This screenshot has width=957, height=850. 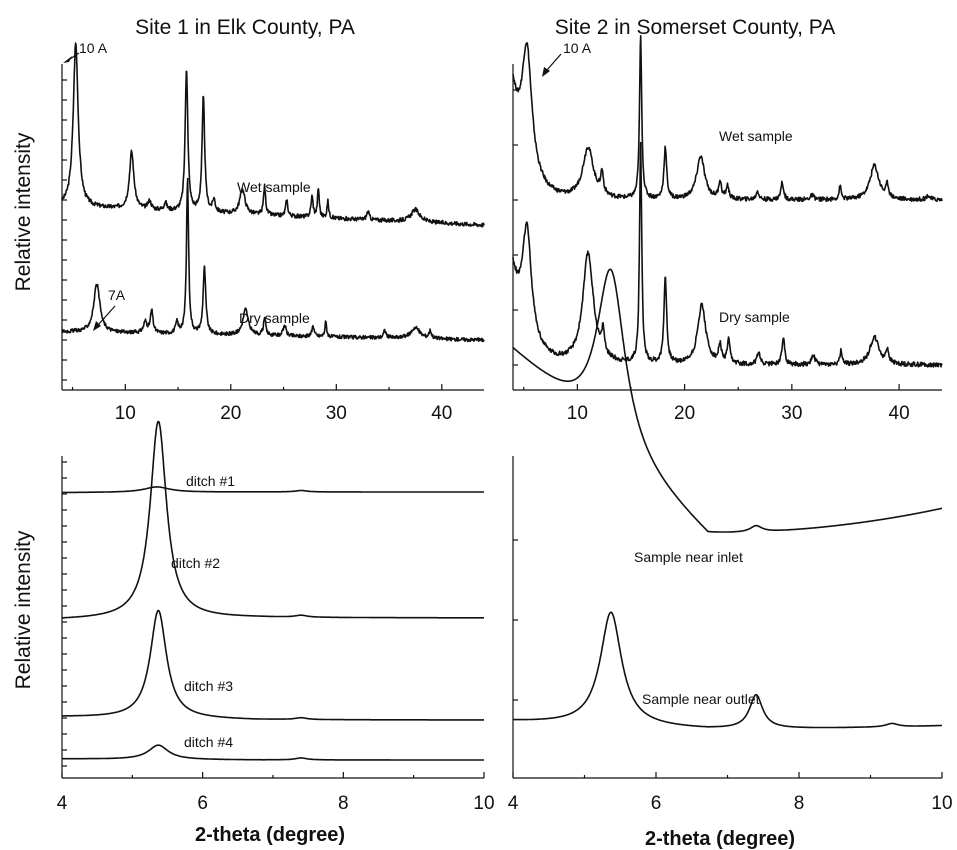 What do you see at coordinates (899, 413) in the screenshot?
I see `p2-x-tick-label: 40` at bounding box center [899, 413].